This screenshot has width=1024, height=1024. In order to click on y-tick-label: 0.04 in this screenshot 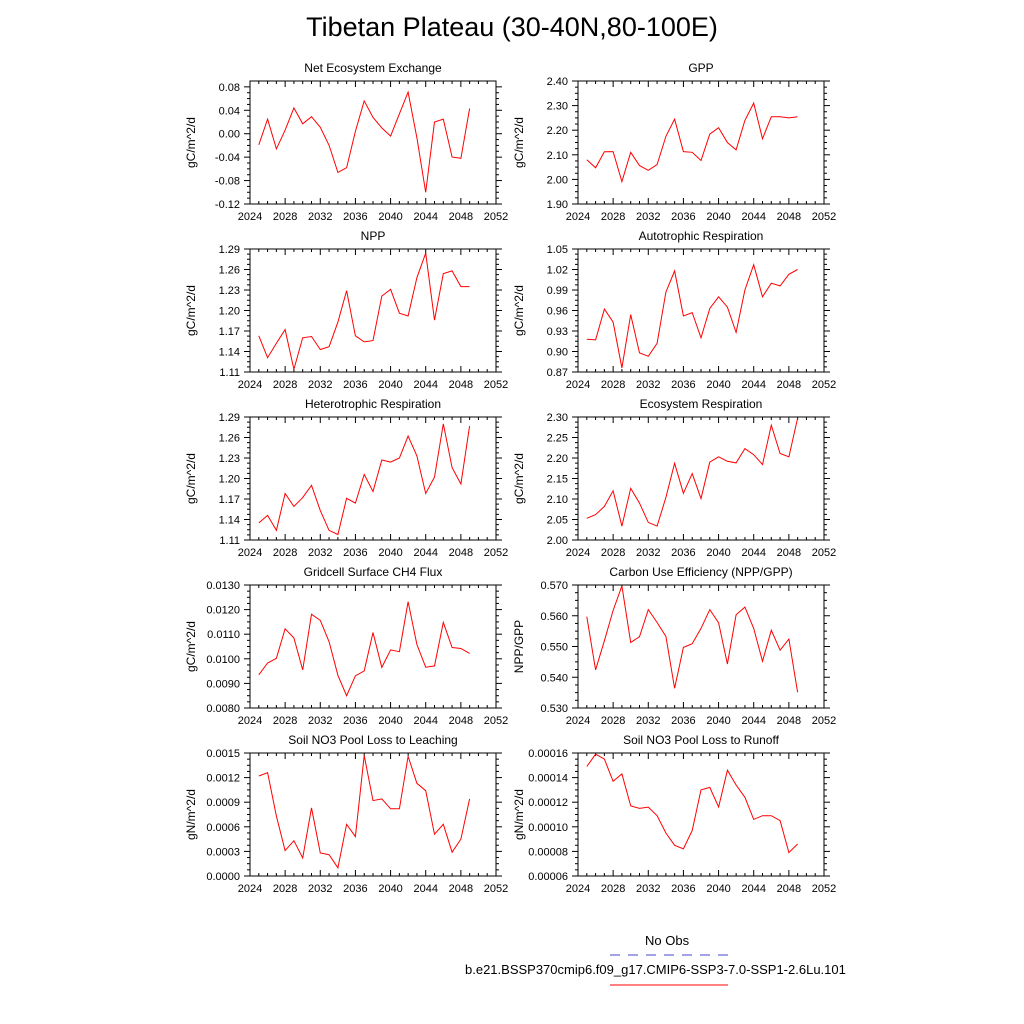, I will do `click(229, 111)`.